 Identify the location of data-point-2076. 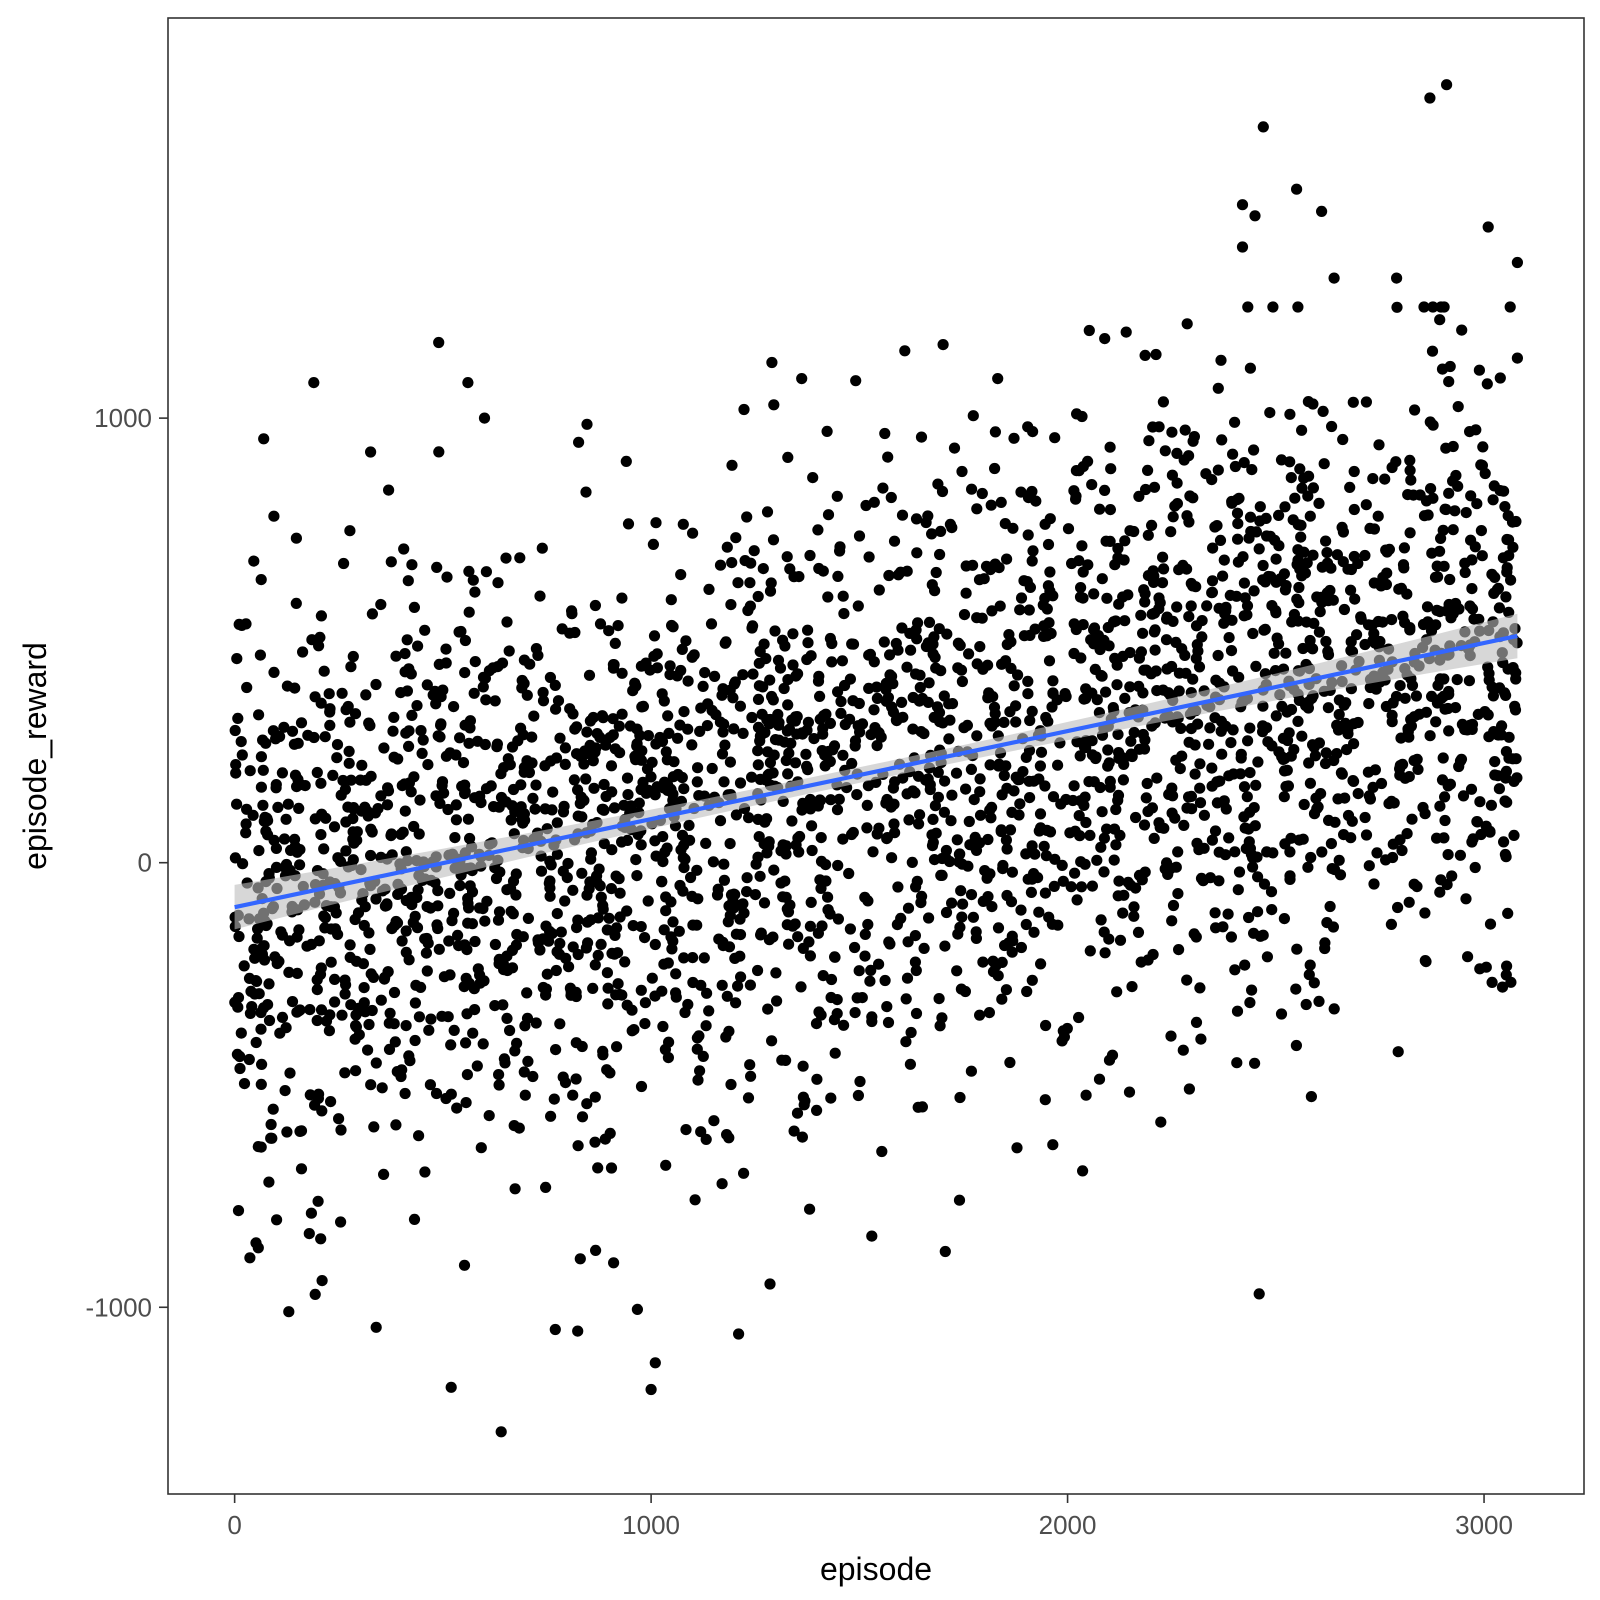
(1229, 638).